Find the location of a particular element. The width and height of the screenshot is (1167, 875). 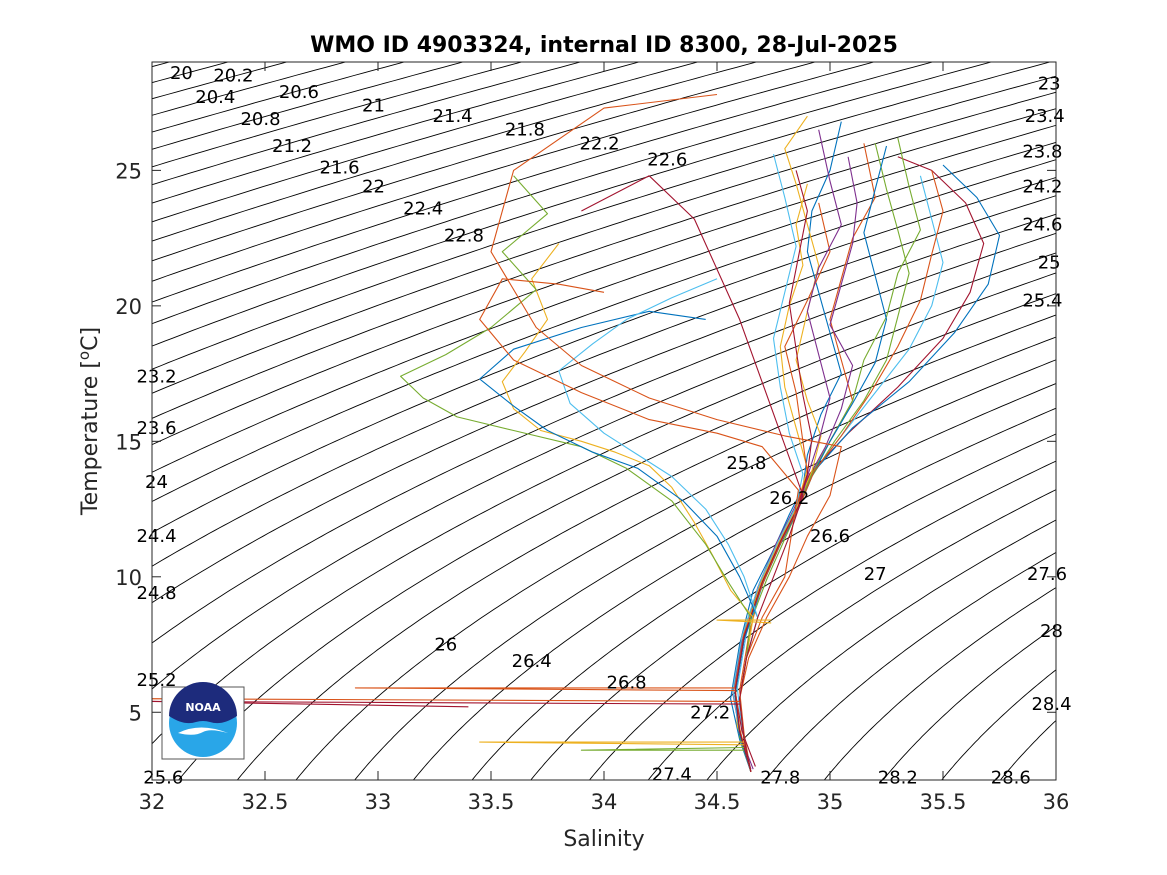

x-tick-label: 33 is located at coordinates (378, 802).